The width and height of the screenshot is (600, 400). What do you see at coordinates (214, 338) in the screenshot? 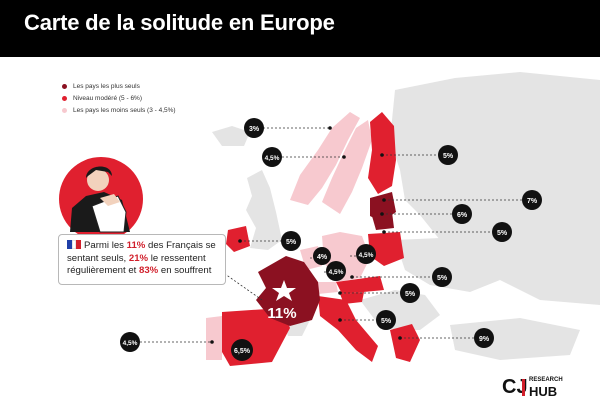
I see `portugal-shape` at bounding box center [214, 338].